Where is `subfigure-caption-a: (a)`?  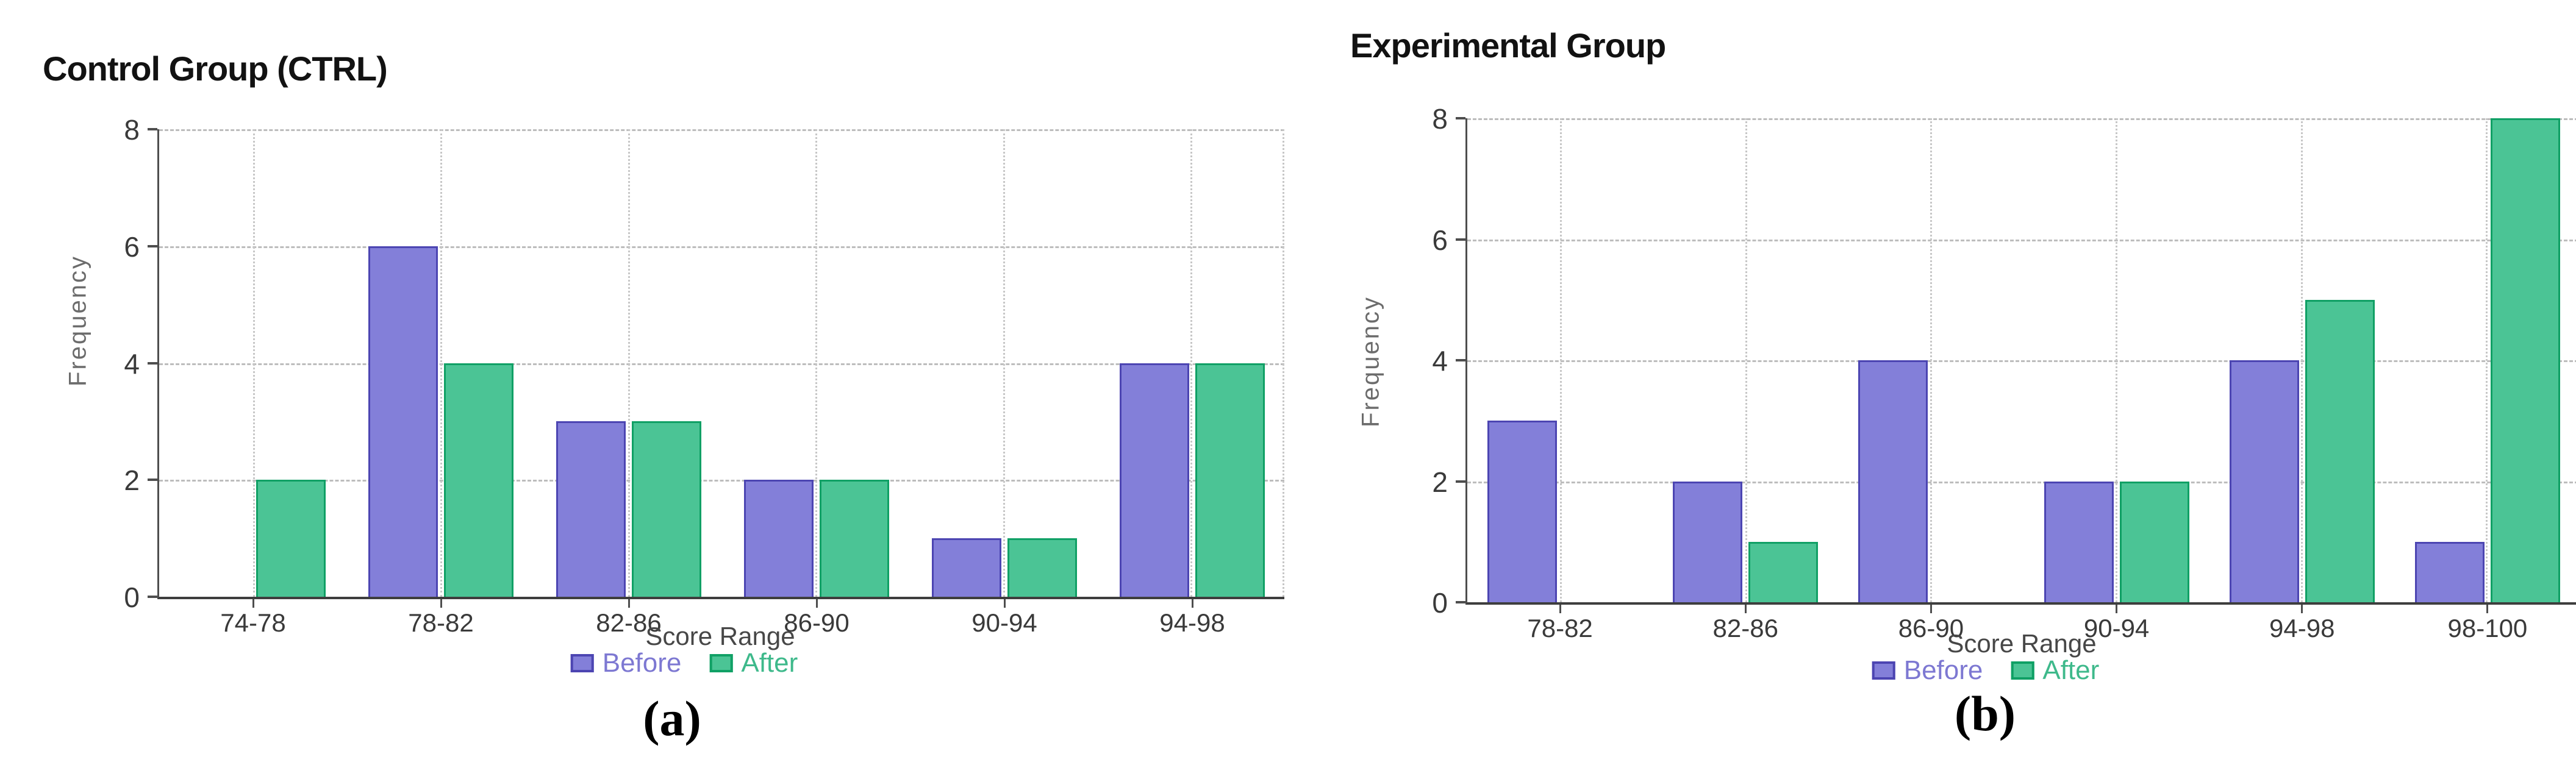
subfigure-caption-a: (a) is located at coordinates (672, 718).